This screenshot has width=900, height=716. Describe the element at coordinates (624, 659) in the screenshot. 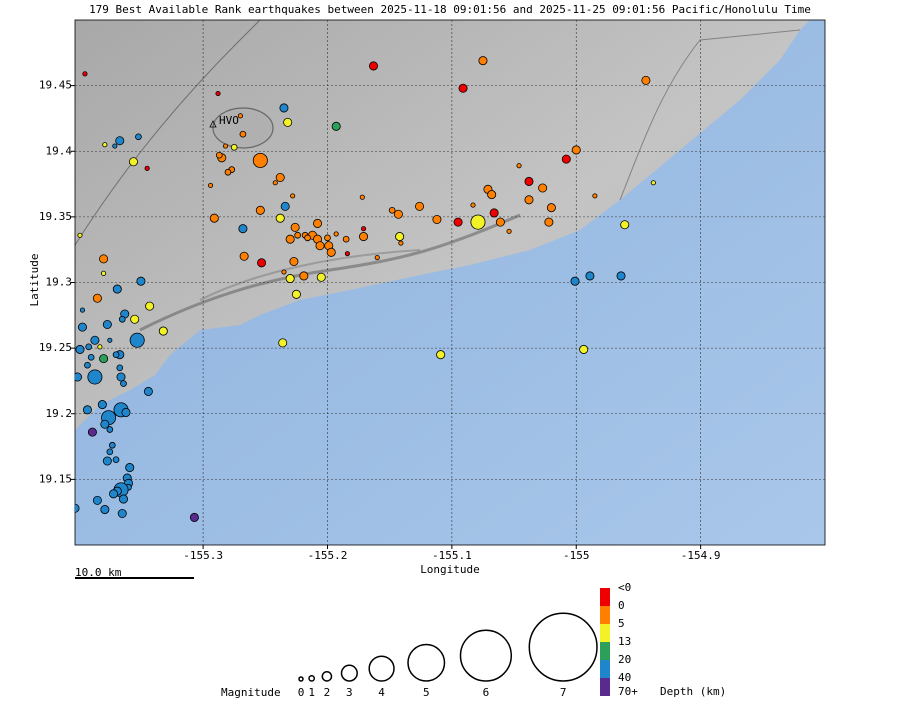

I see `depth-legend-label: 20` at that location.